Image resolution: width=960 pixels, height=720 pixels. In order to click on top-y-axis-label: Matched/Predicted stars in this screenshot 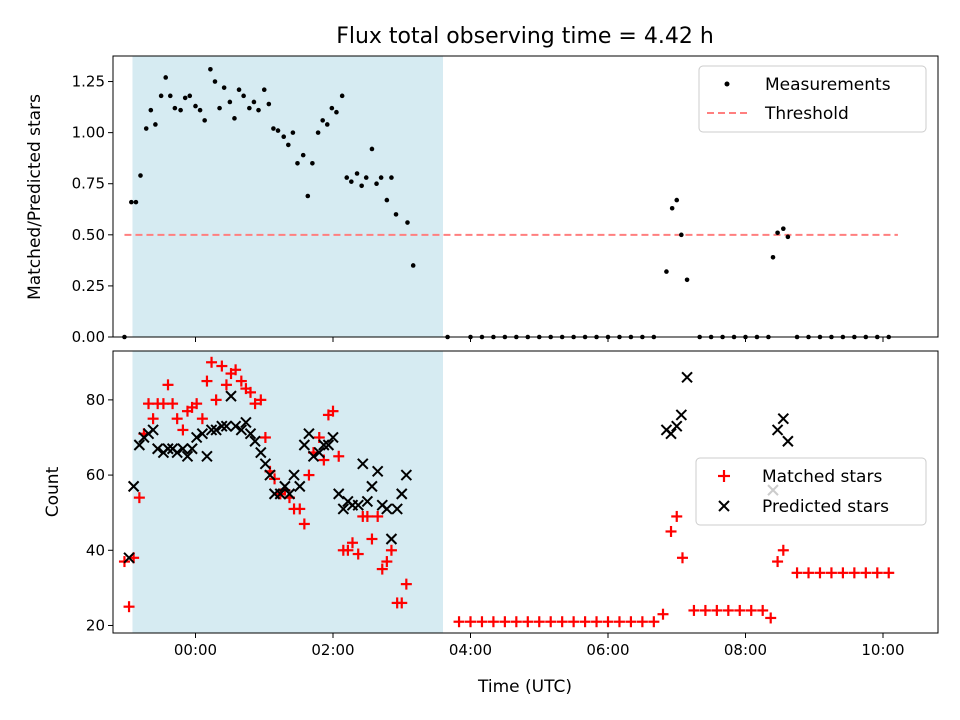, I will do `click(35, 197)`.